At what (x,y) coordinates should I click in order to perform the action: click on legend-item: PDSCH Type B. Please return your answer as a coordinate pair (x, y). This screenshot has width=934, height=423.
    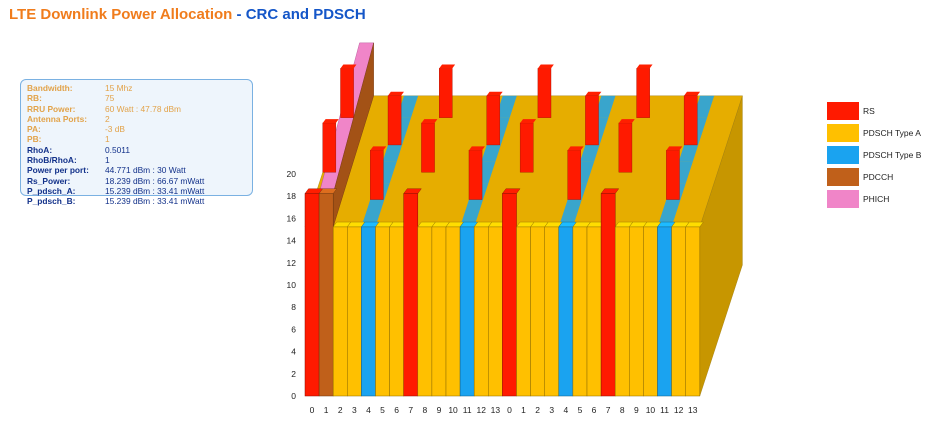
    Looking at the image, I should click on (874, 155).